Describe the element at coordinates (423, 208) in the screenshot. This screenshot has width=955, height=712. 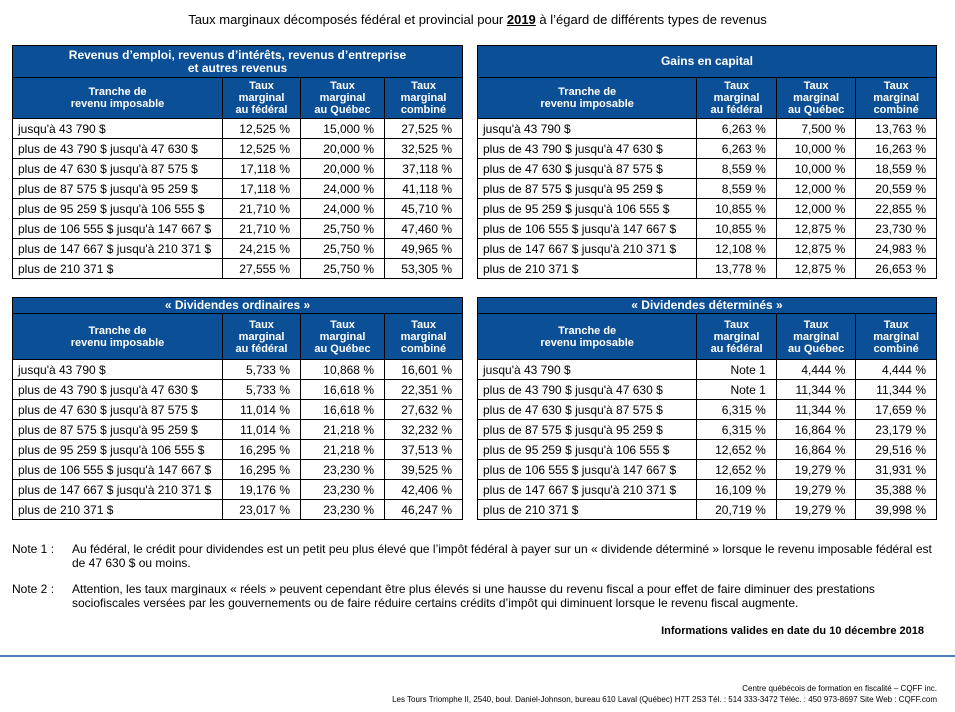
I see `combined-rate-cell: 45,710 %` at that location.